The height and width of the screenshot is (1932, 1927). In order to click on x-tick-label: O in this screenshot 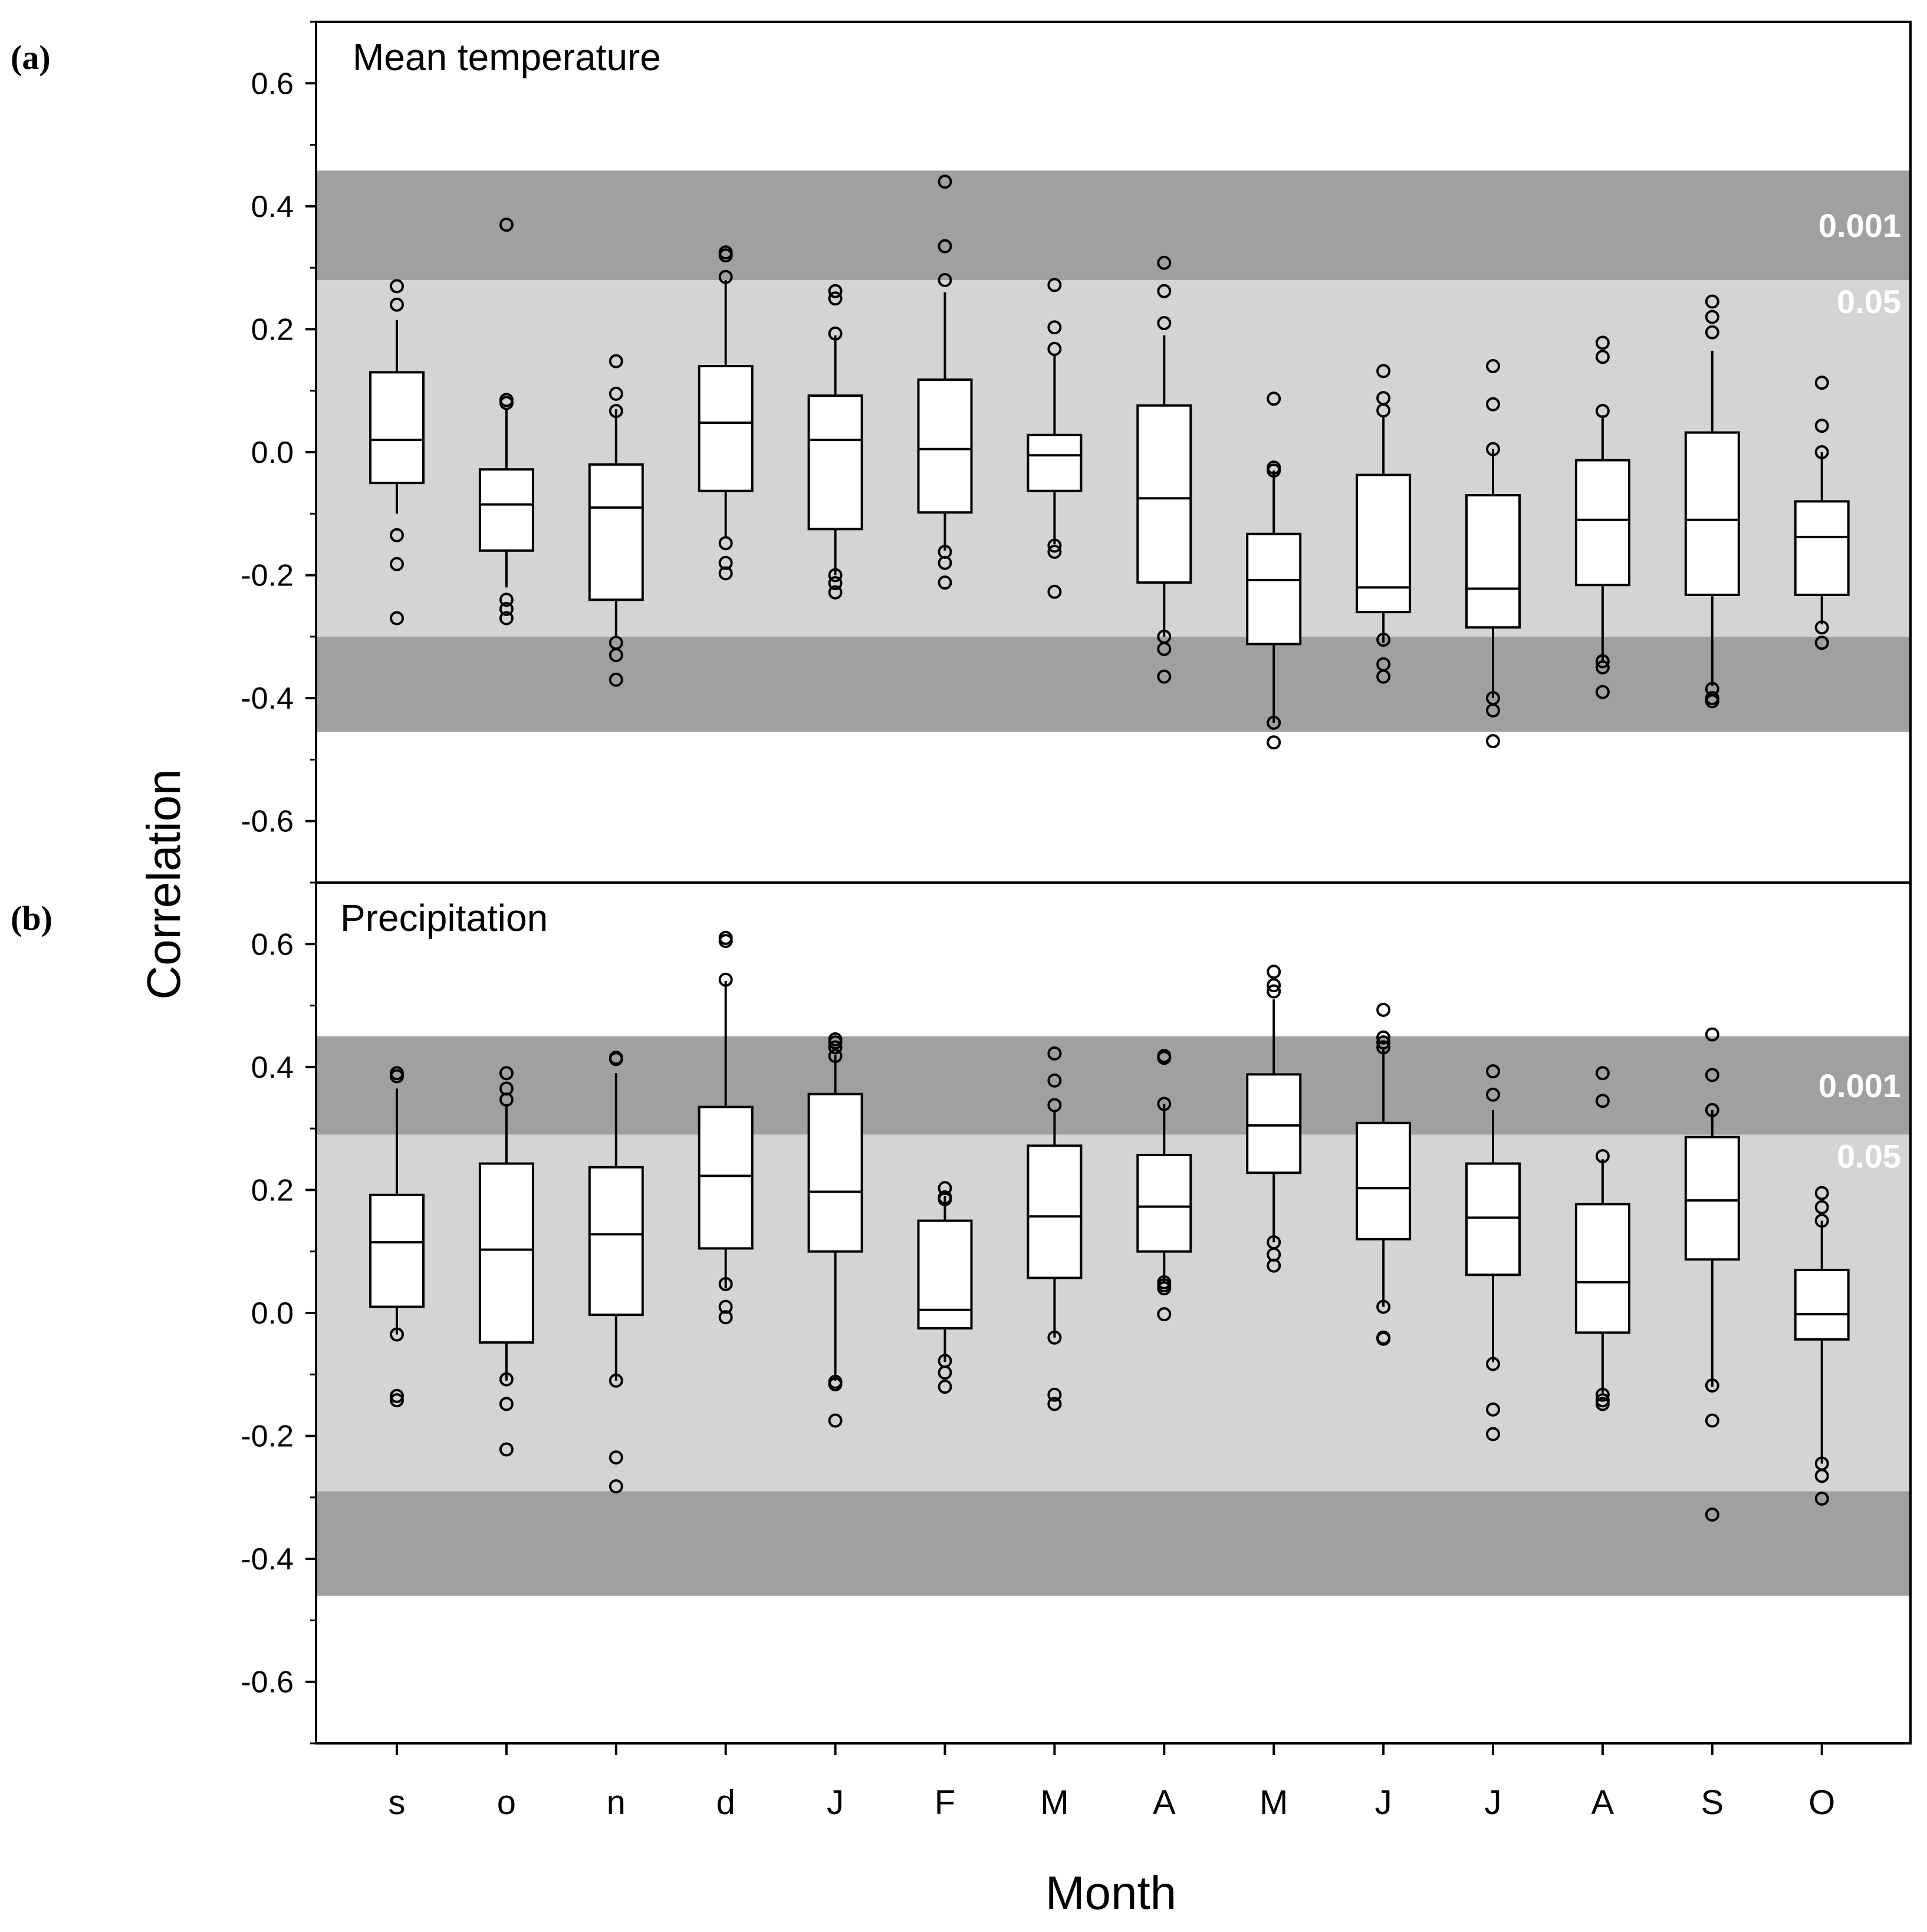, I will do `click(1822, 1802)`.